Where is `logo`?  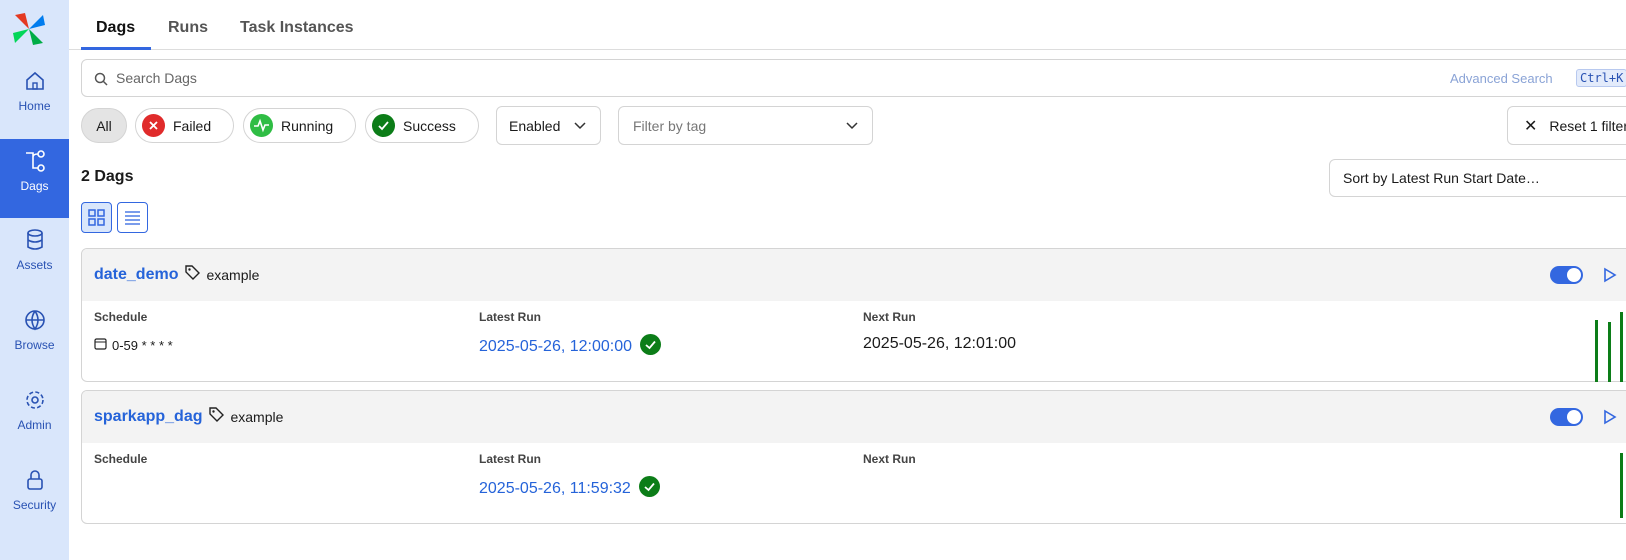
logo is located at coordinates (29, 29).